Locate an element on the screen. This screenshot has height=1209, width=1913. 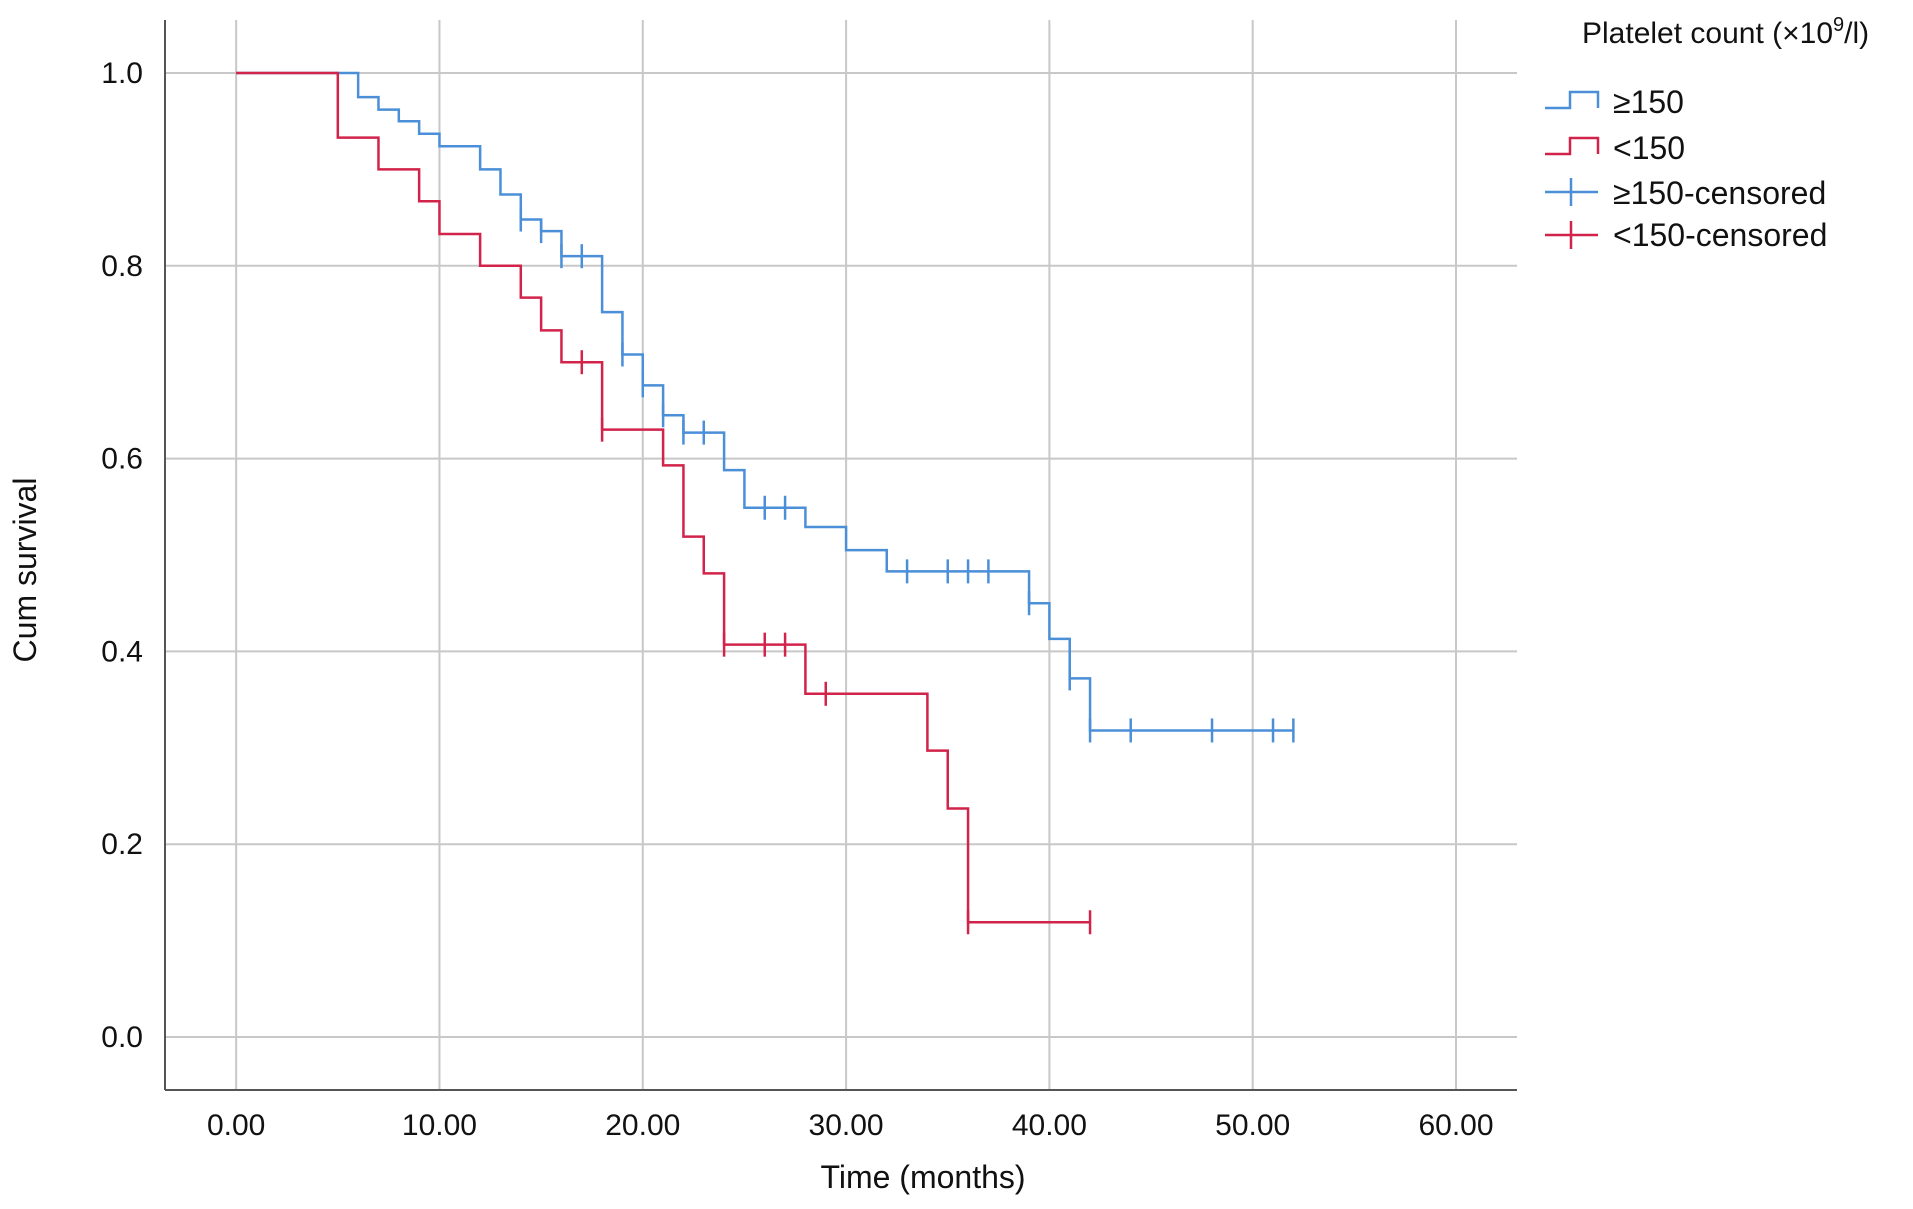
legend-title-tail: /l) is located at coordinates (1856, 33).